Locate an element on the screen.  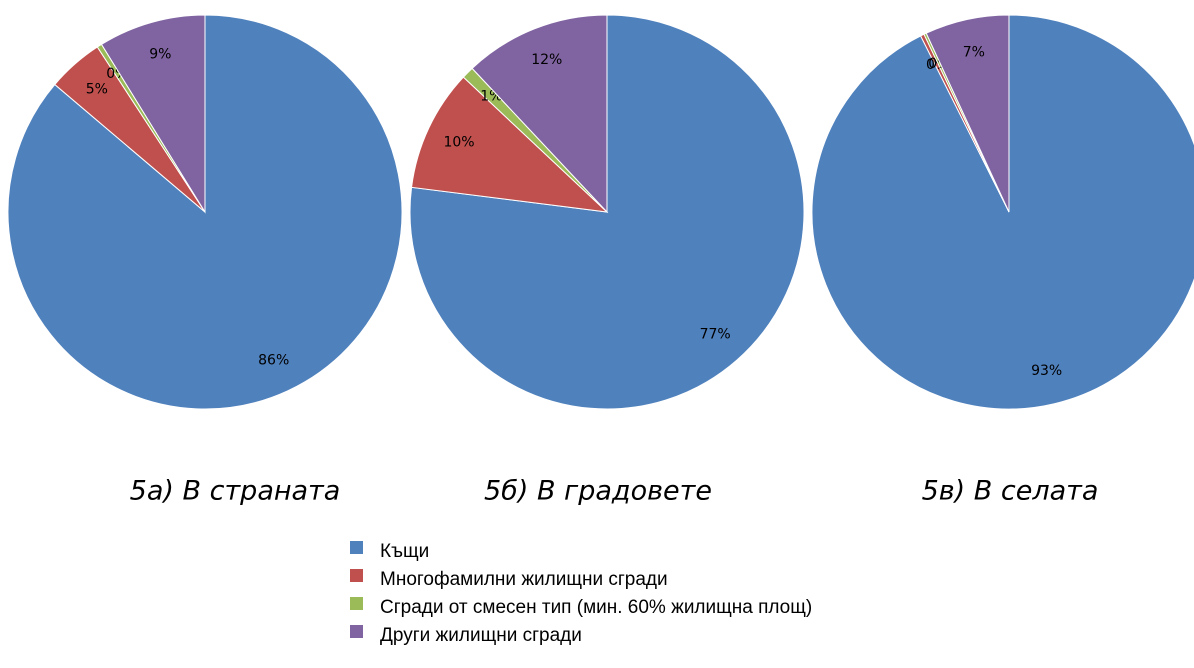
pie-caption: 5б) В градовете is located at coordinates (598, 491).